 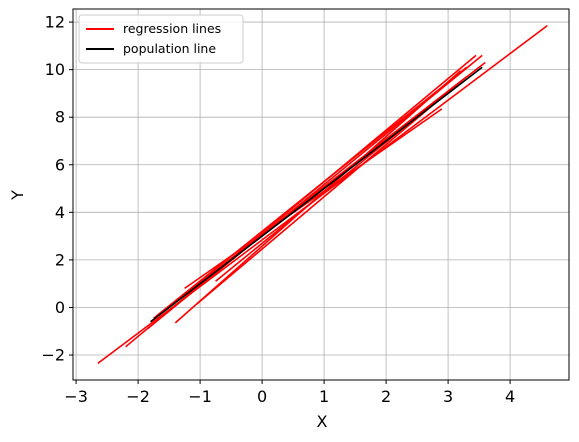 I want to click on y-tick-label: 12, so click(x=55, y=22).